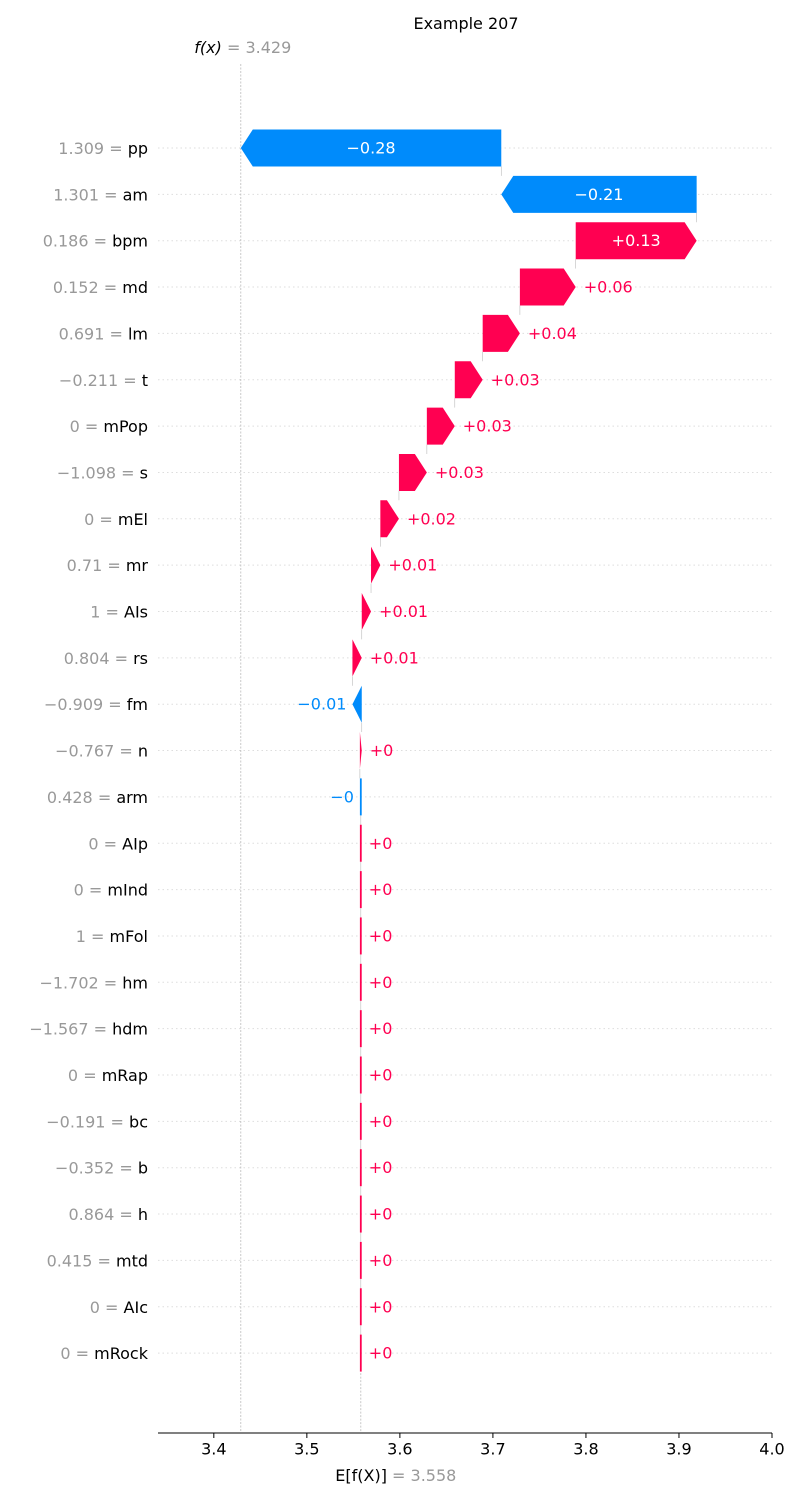 This screenshot has height=1500, width=800. Describe the element at coordinates (360, 890) in the screenshot. I see `bar-mInd` at that location.